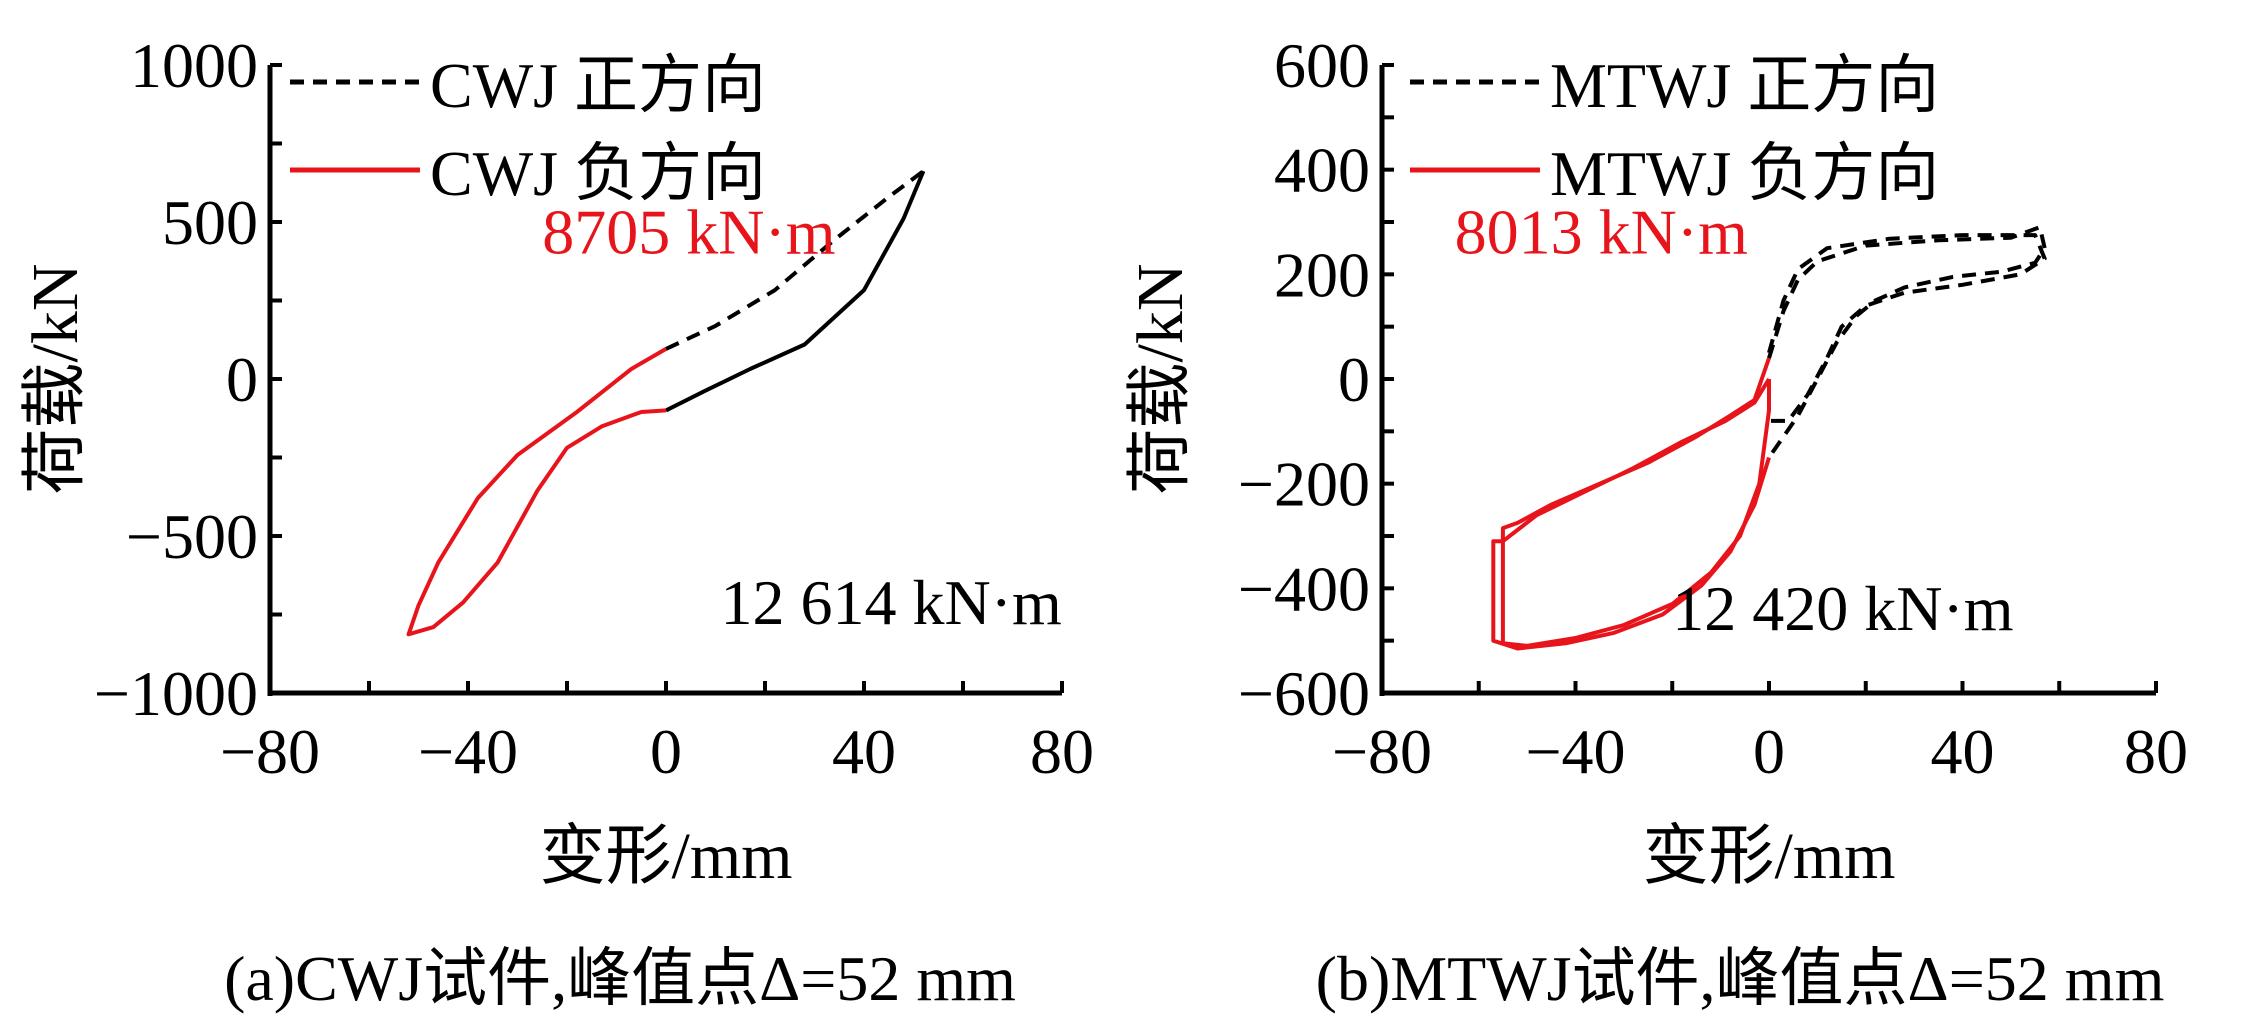 The image size is (2250, 1029). I want to click on y-tick-label: −600, so click(1304, 693).